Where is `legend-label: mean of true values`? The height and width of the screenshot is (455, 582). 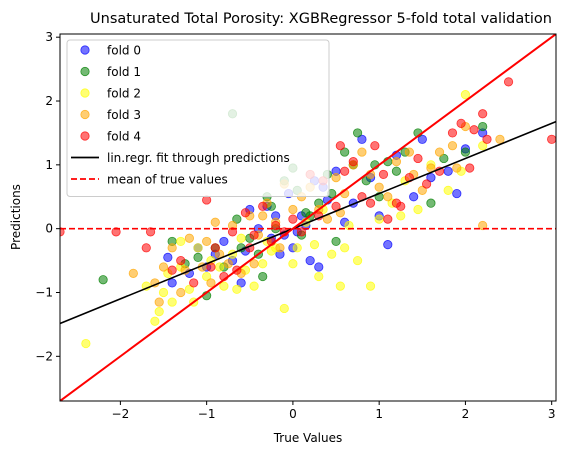
legend-label: mean of true values is located at coordinates (167, 180).